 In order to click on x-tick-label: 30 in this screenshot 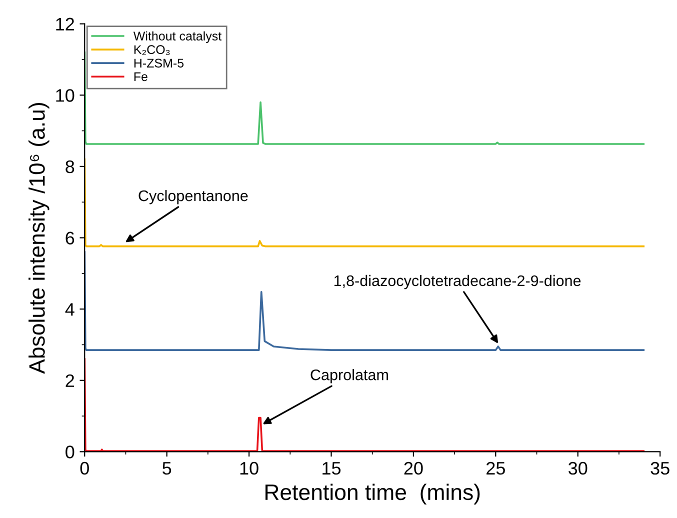, I will do `click(578, 468)`.